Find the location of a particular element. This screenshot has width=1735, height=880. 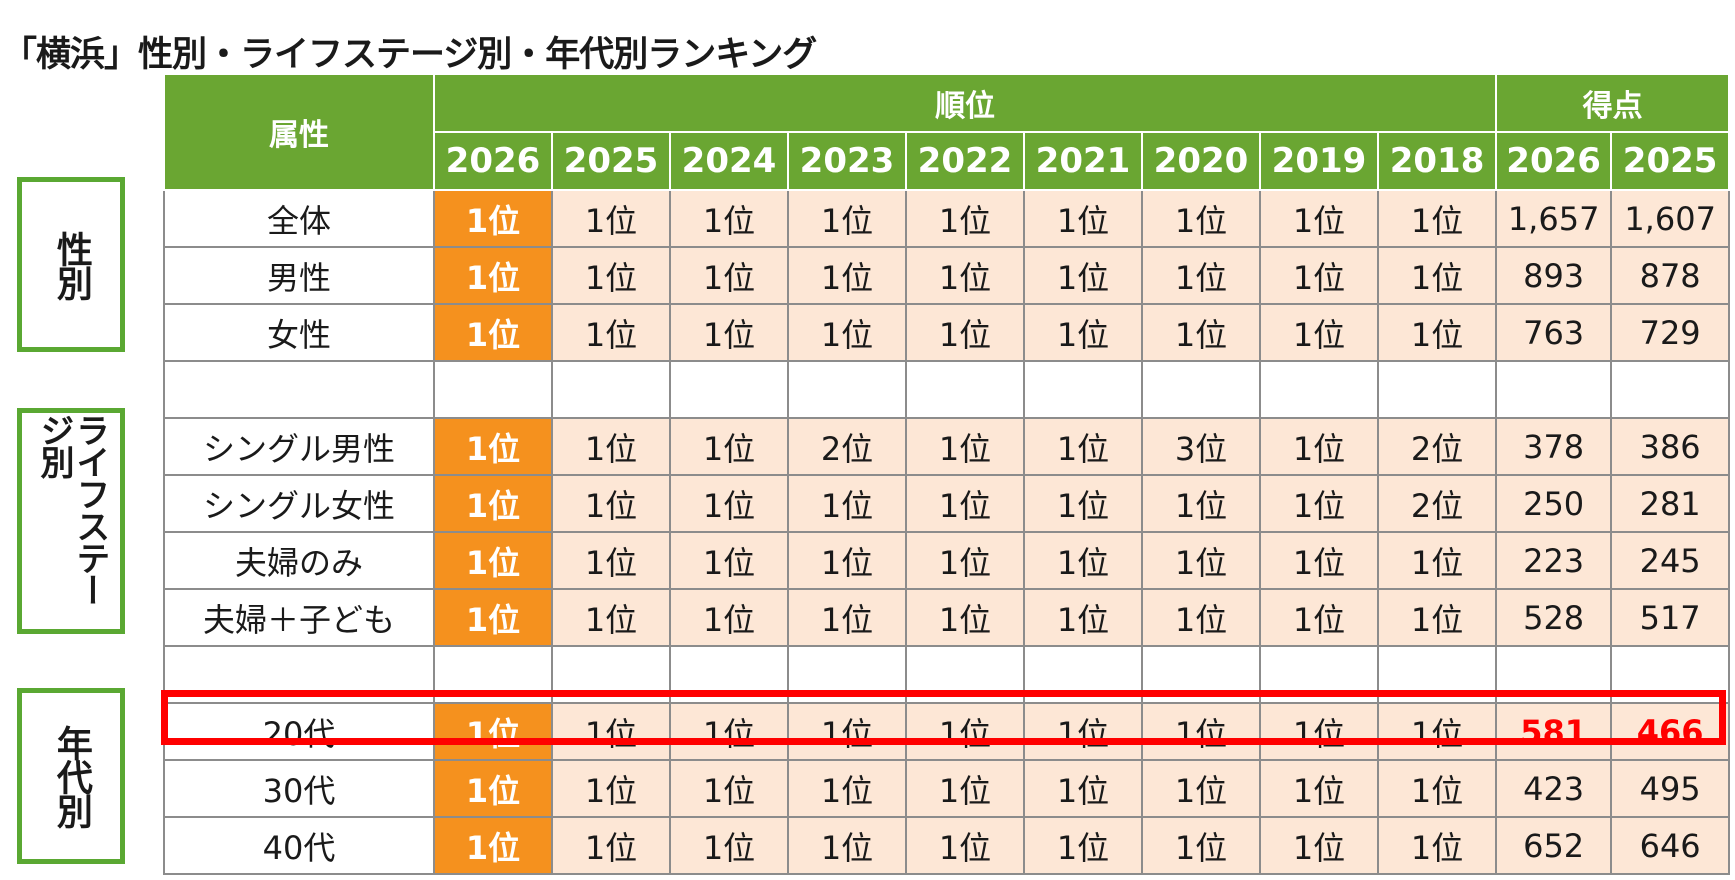

score-cell: 223 is located at coordinates (1554, 560).